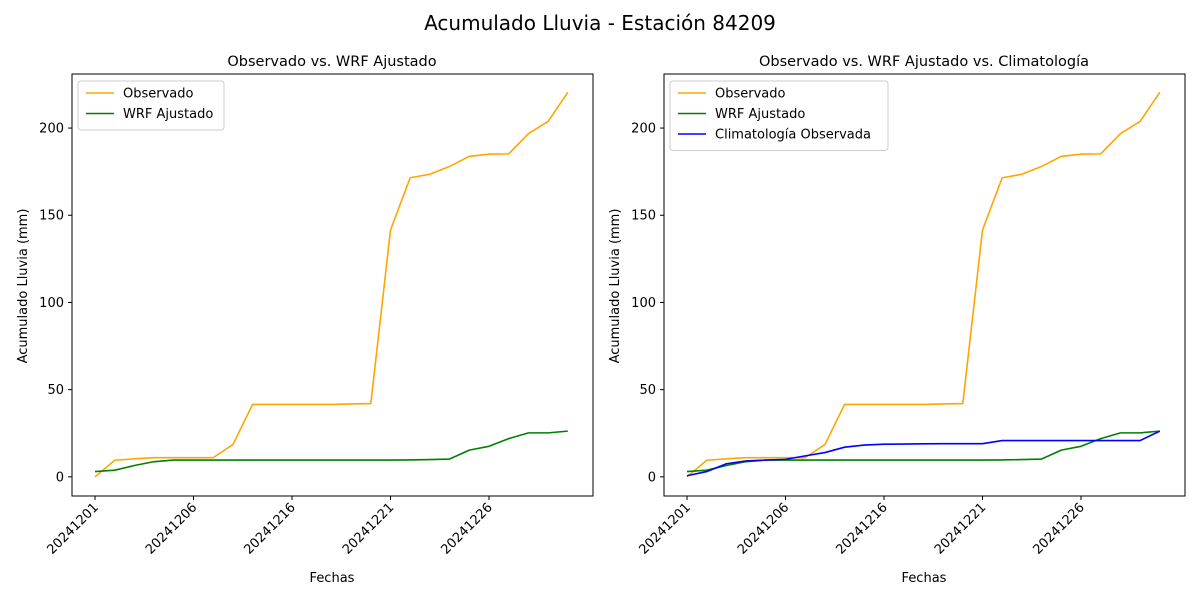  What do you see at coordinates (368, 528) in the screenshot?
I see `left-xtick-label-3: 20241221` at bounding box center [368, 528].